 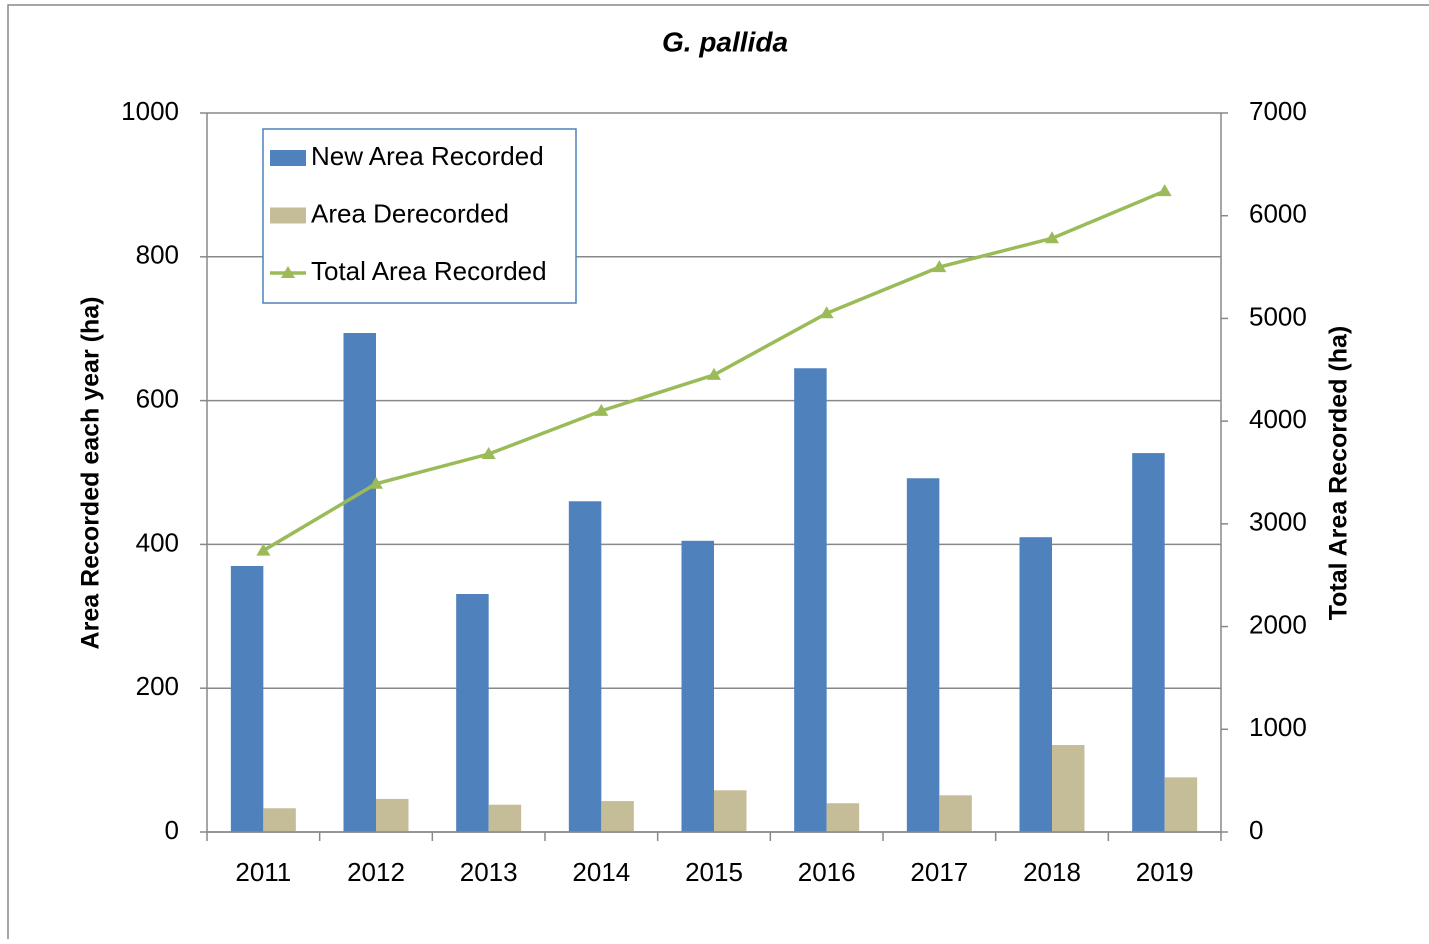 I want to click on legend-label: New Area Recorded, so click(x=427, y=156).